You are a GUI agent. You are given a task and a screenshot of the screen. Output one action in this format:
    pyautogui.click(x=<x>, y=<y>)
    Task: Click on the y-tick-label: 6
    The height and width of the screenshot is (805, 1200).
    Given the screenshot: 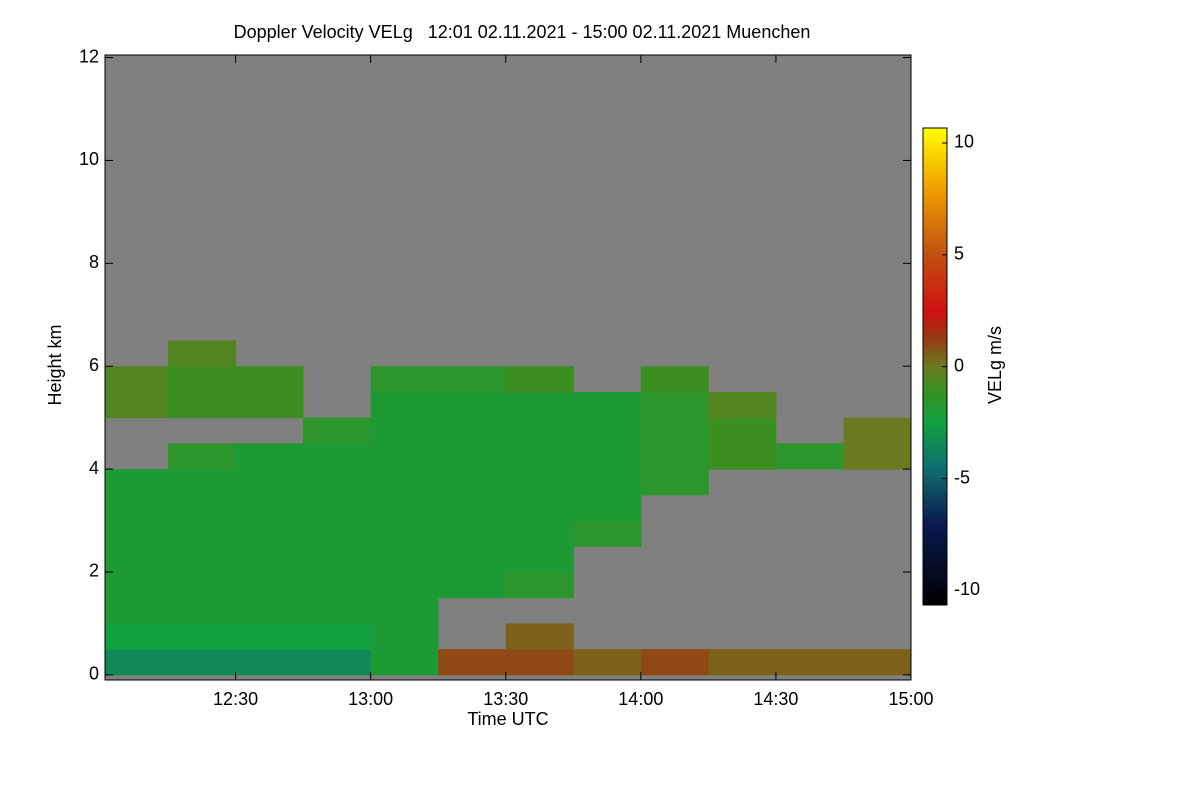 What is the action you would take?
    pyautogui.click(x=94, y=365)
    